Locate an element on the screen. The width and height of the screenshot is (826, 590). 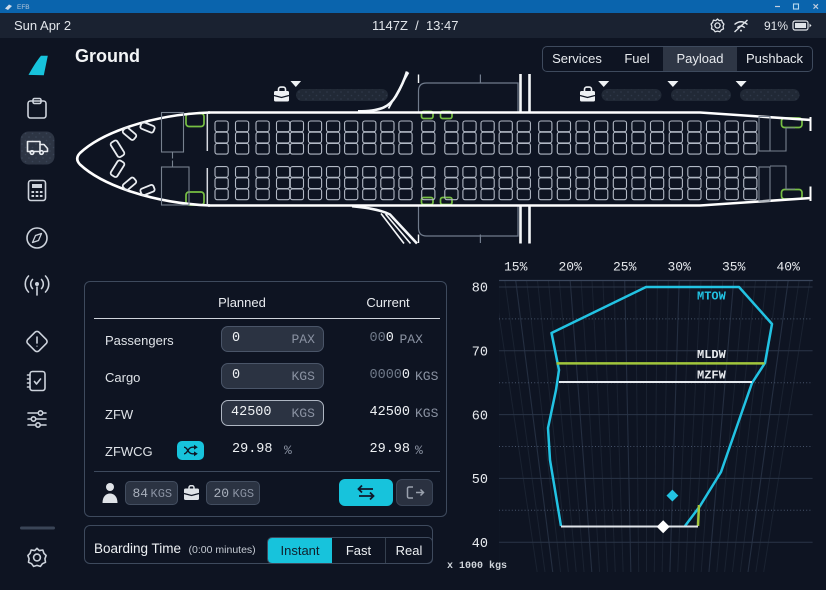
svg-text: MZFW is located at coordinates (712, 376).